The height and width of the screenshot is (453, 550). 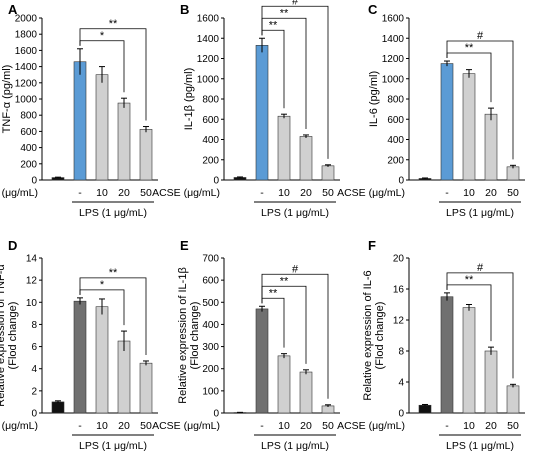 I want to click on y-tick-label: 100, so click(x=210, y=391).